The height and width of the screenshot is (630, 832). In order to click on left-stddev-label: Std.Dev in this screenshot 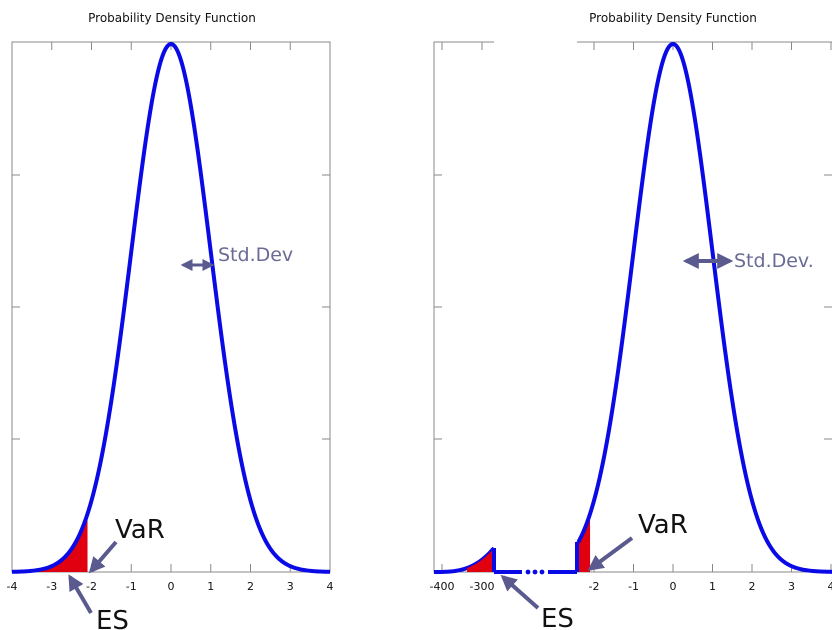, I will do `click(255, 255)`.